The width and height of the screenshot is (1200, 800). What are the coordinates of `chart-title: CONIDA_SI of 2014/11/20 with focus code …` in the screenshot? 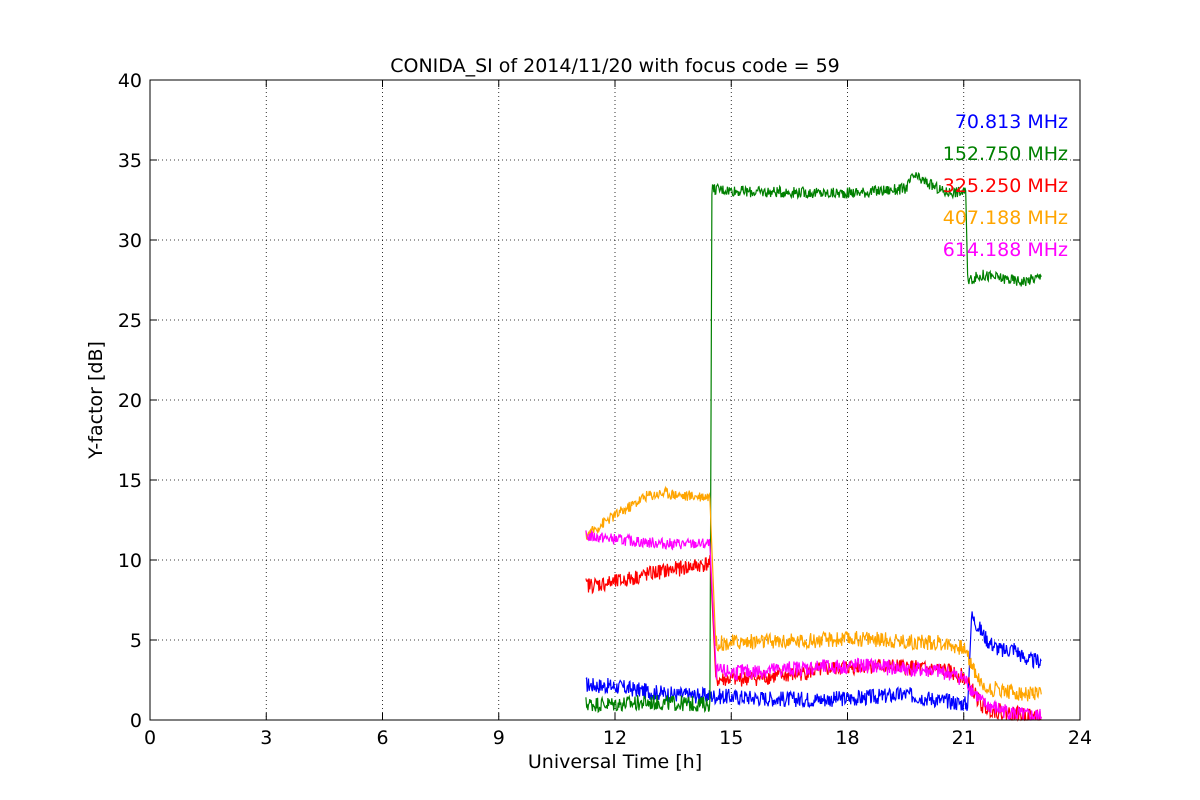 It's located at (615, 66).